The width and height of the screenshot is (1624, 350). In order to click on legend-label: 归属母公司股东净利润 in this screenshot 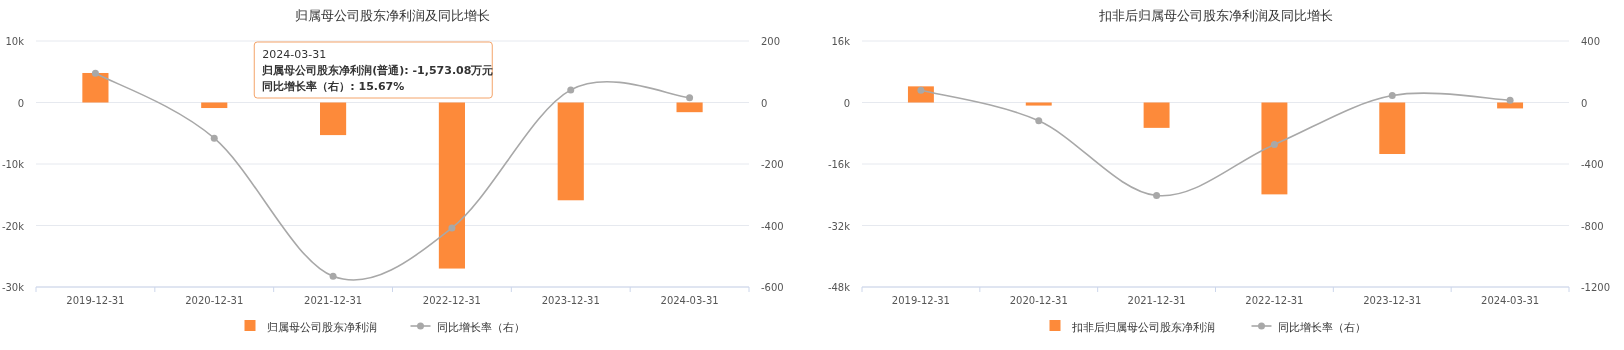, I will do `click(321, 327)`.